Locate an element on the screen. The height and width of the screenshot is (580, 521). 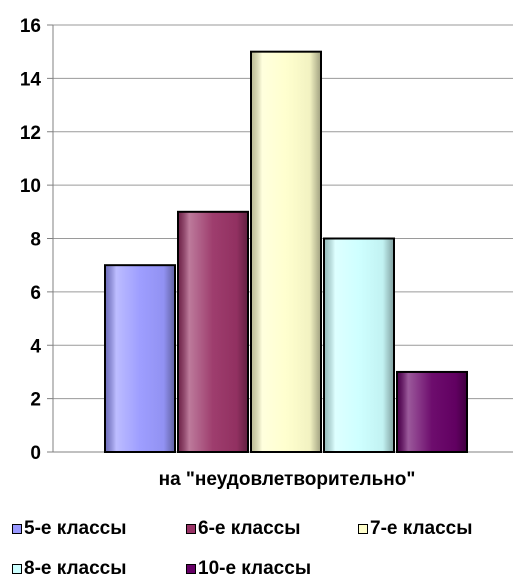
y-tick-labels: 0 2 4 6 8 10 12 14 16 is located at coordinates (31, 240).